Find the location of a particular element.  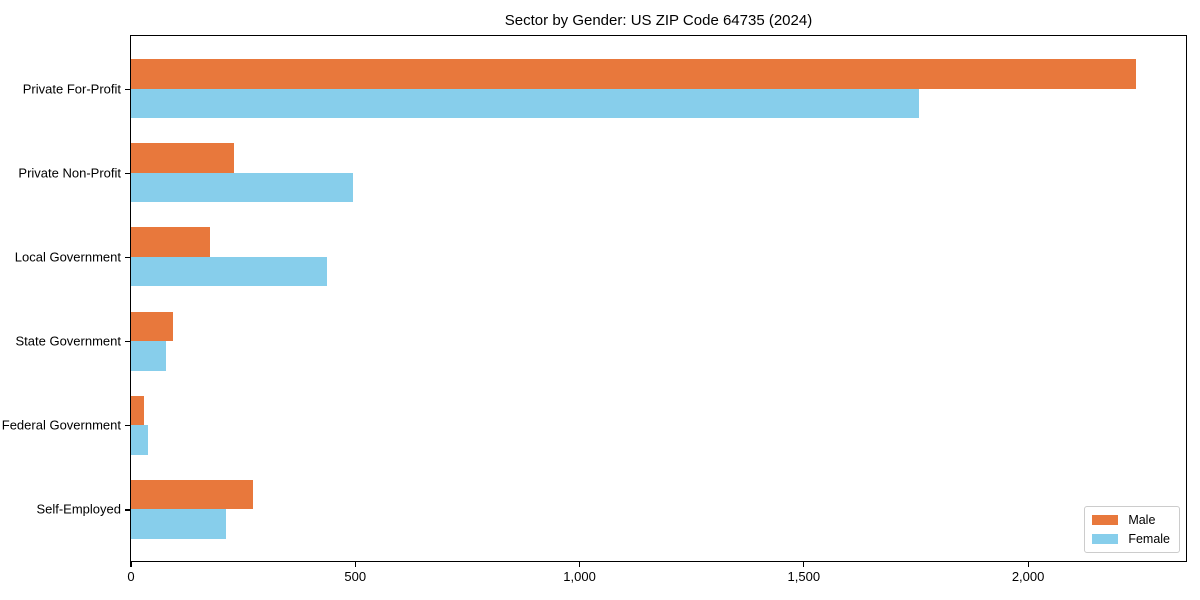

x-tick-label: 2,000 is located at coordinates (1028, 576).